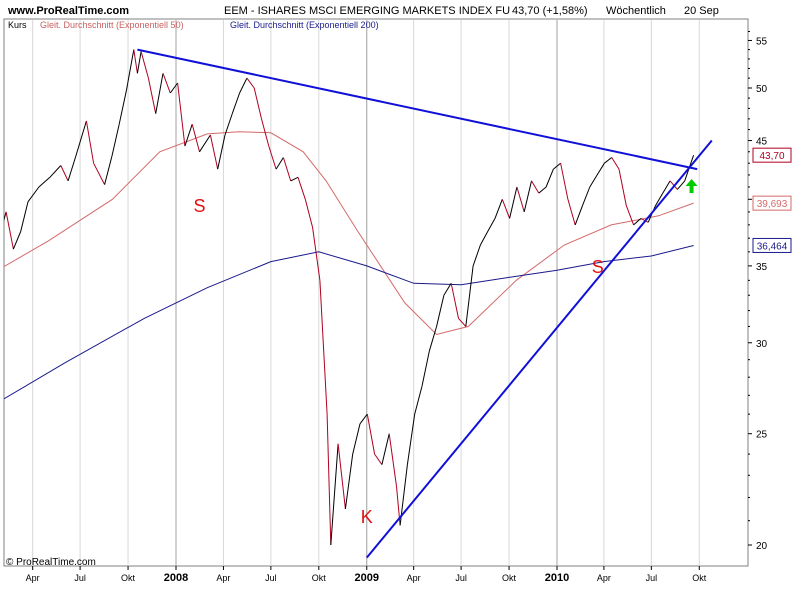 This screenshot has height=605, width=800. I want to click on last-value-labels: 43,70 39,693 36,464, so click(772, 200).